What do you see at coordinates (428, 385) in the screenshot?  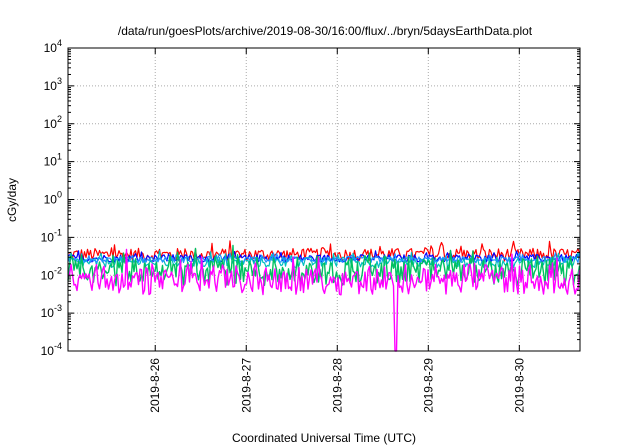 I see `x-tick-label: 2019-8-29` at bounding box center [428, 385].